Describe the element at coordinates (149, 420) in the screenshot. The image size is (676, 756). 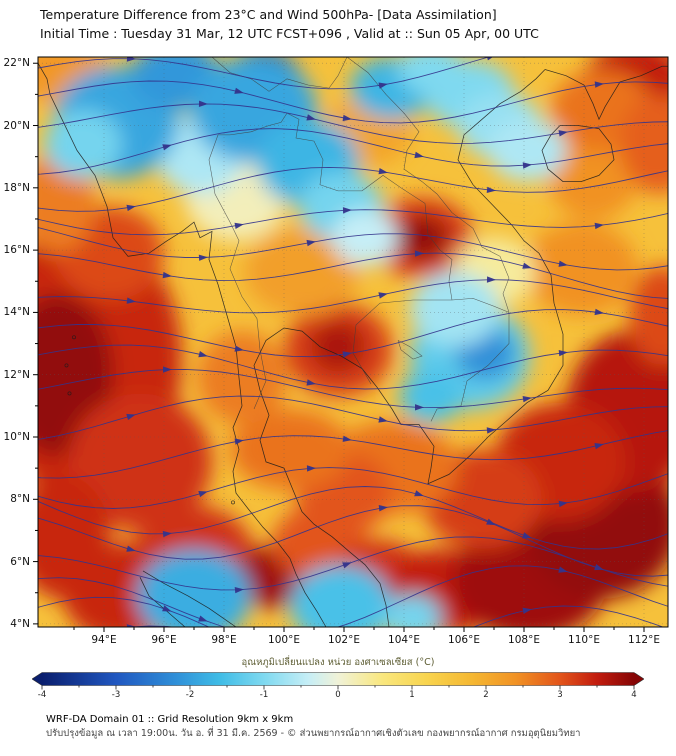
I see `small-islands` at that location.